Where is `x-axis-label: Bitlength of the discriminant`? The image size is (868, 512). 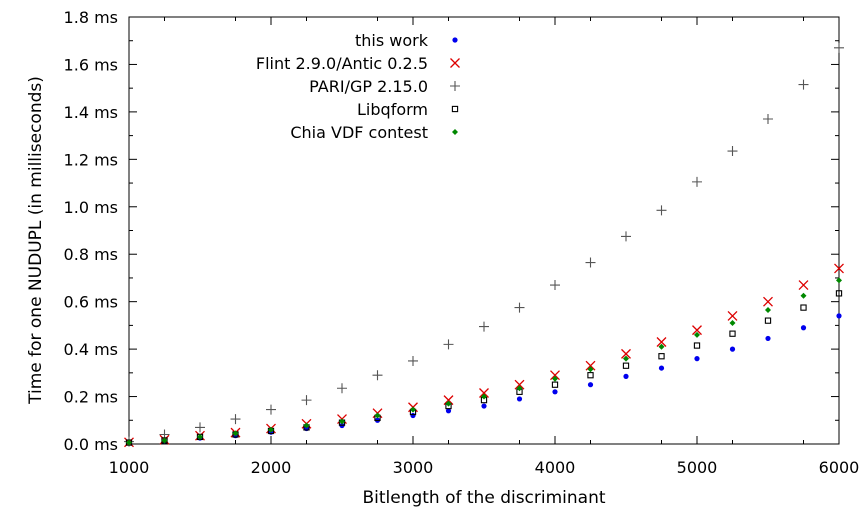 x-axis-label: Bitlength of the discriminant is located at coordinates (483, 498).